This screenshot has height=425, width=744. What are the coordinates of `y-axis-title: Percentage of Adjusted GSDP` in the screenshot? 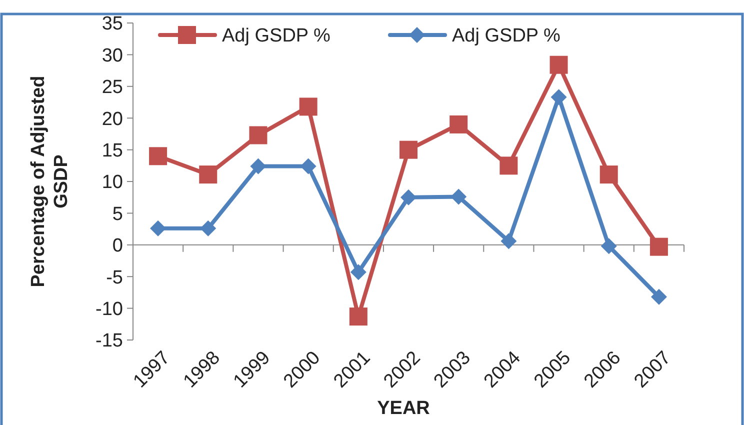 It's located at (50, 182).